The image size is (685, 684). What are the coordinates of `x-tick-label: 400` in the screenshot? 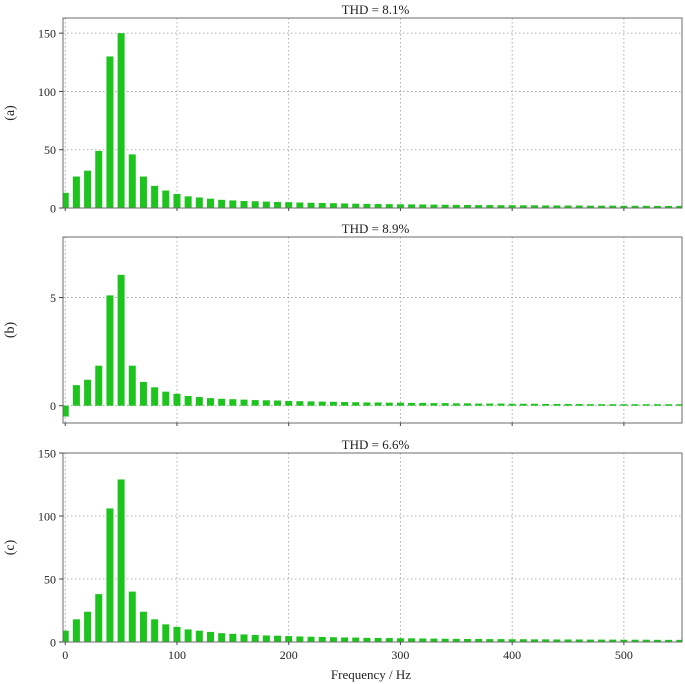 It's located at (512, 655).